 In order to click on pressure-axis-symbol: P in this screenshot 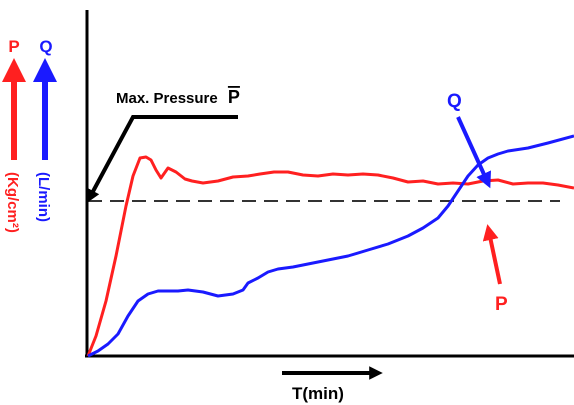, I will do `click(13, 46)`.